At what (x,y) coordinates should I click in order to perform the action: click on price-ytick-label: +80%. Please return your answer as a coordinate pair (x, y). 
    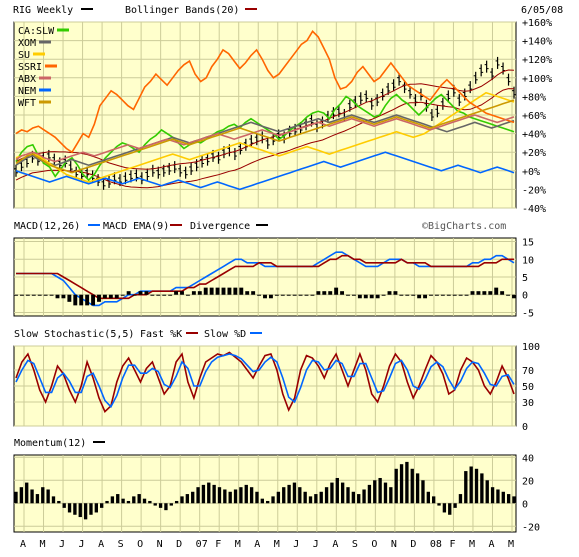
    Looking at the image, I should click on (534, 97).